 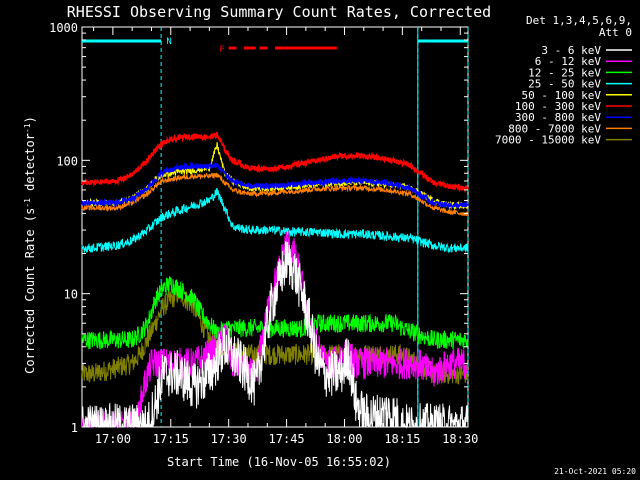 I want to click on y-axis-label: Corrected Count Rate (s-1 detector-1), so click(x=30, y=245).